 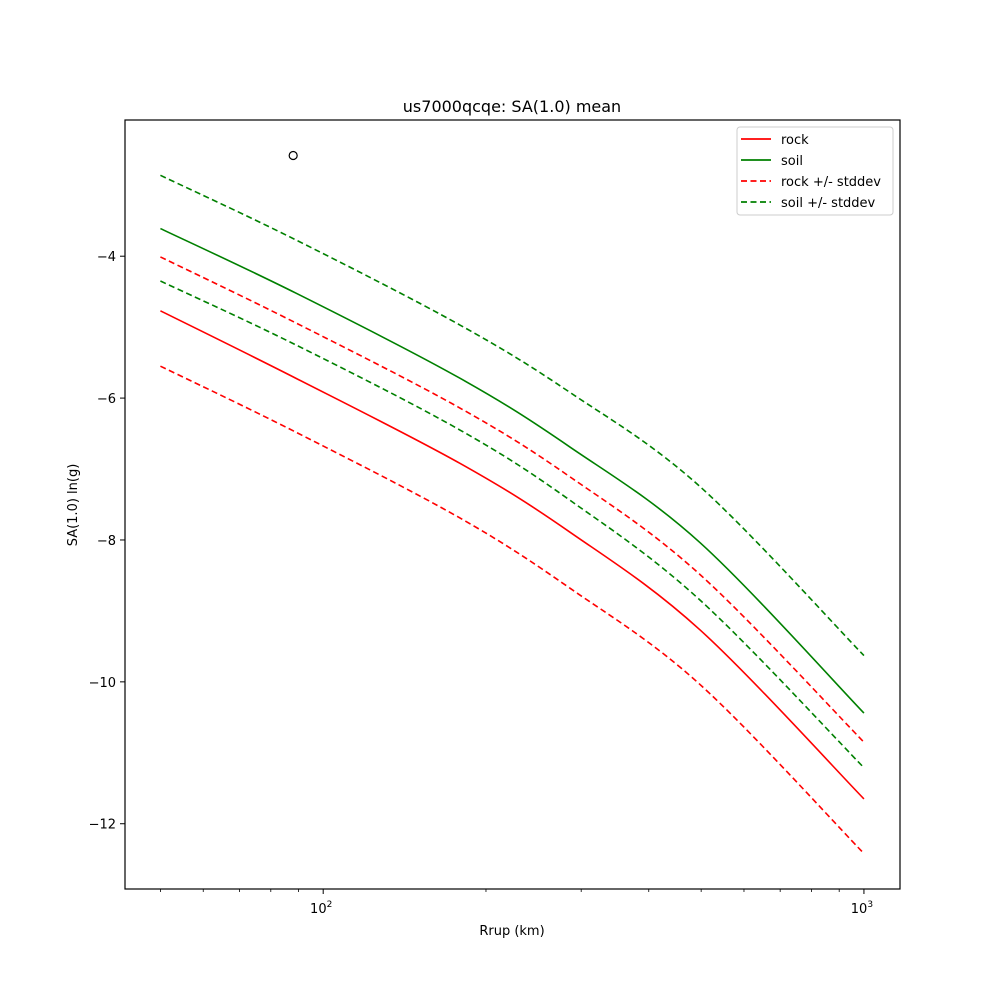 What do you see at coordinates (321, 908) in the screenshot?
I see `x-tick-label: 10²` at bounding box center [321, 908].